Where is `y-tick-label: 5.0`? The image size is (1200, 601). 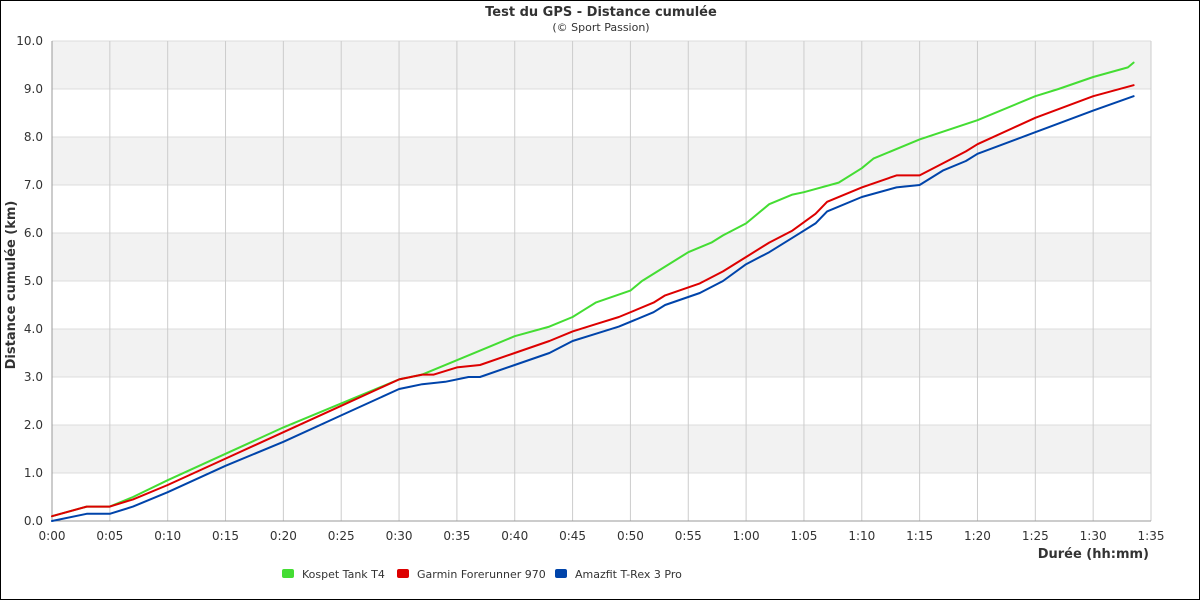
y-tick-label: 5.0 is located at coordinates (33, 281).